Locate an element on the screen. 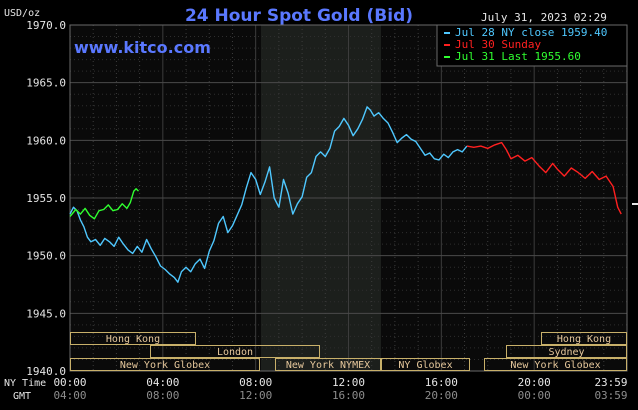  y-tick-label: 1960.0 is located at coordinates (46, 140).